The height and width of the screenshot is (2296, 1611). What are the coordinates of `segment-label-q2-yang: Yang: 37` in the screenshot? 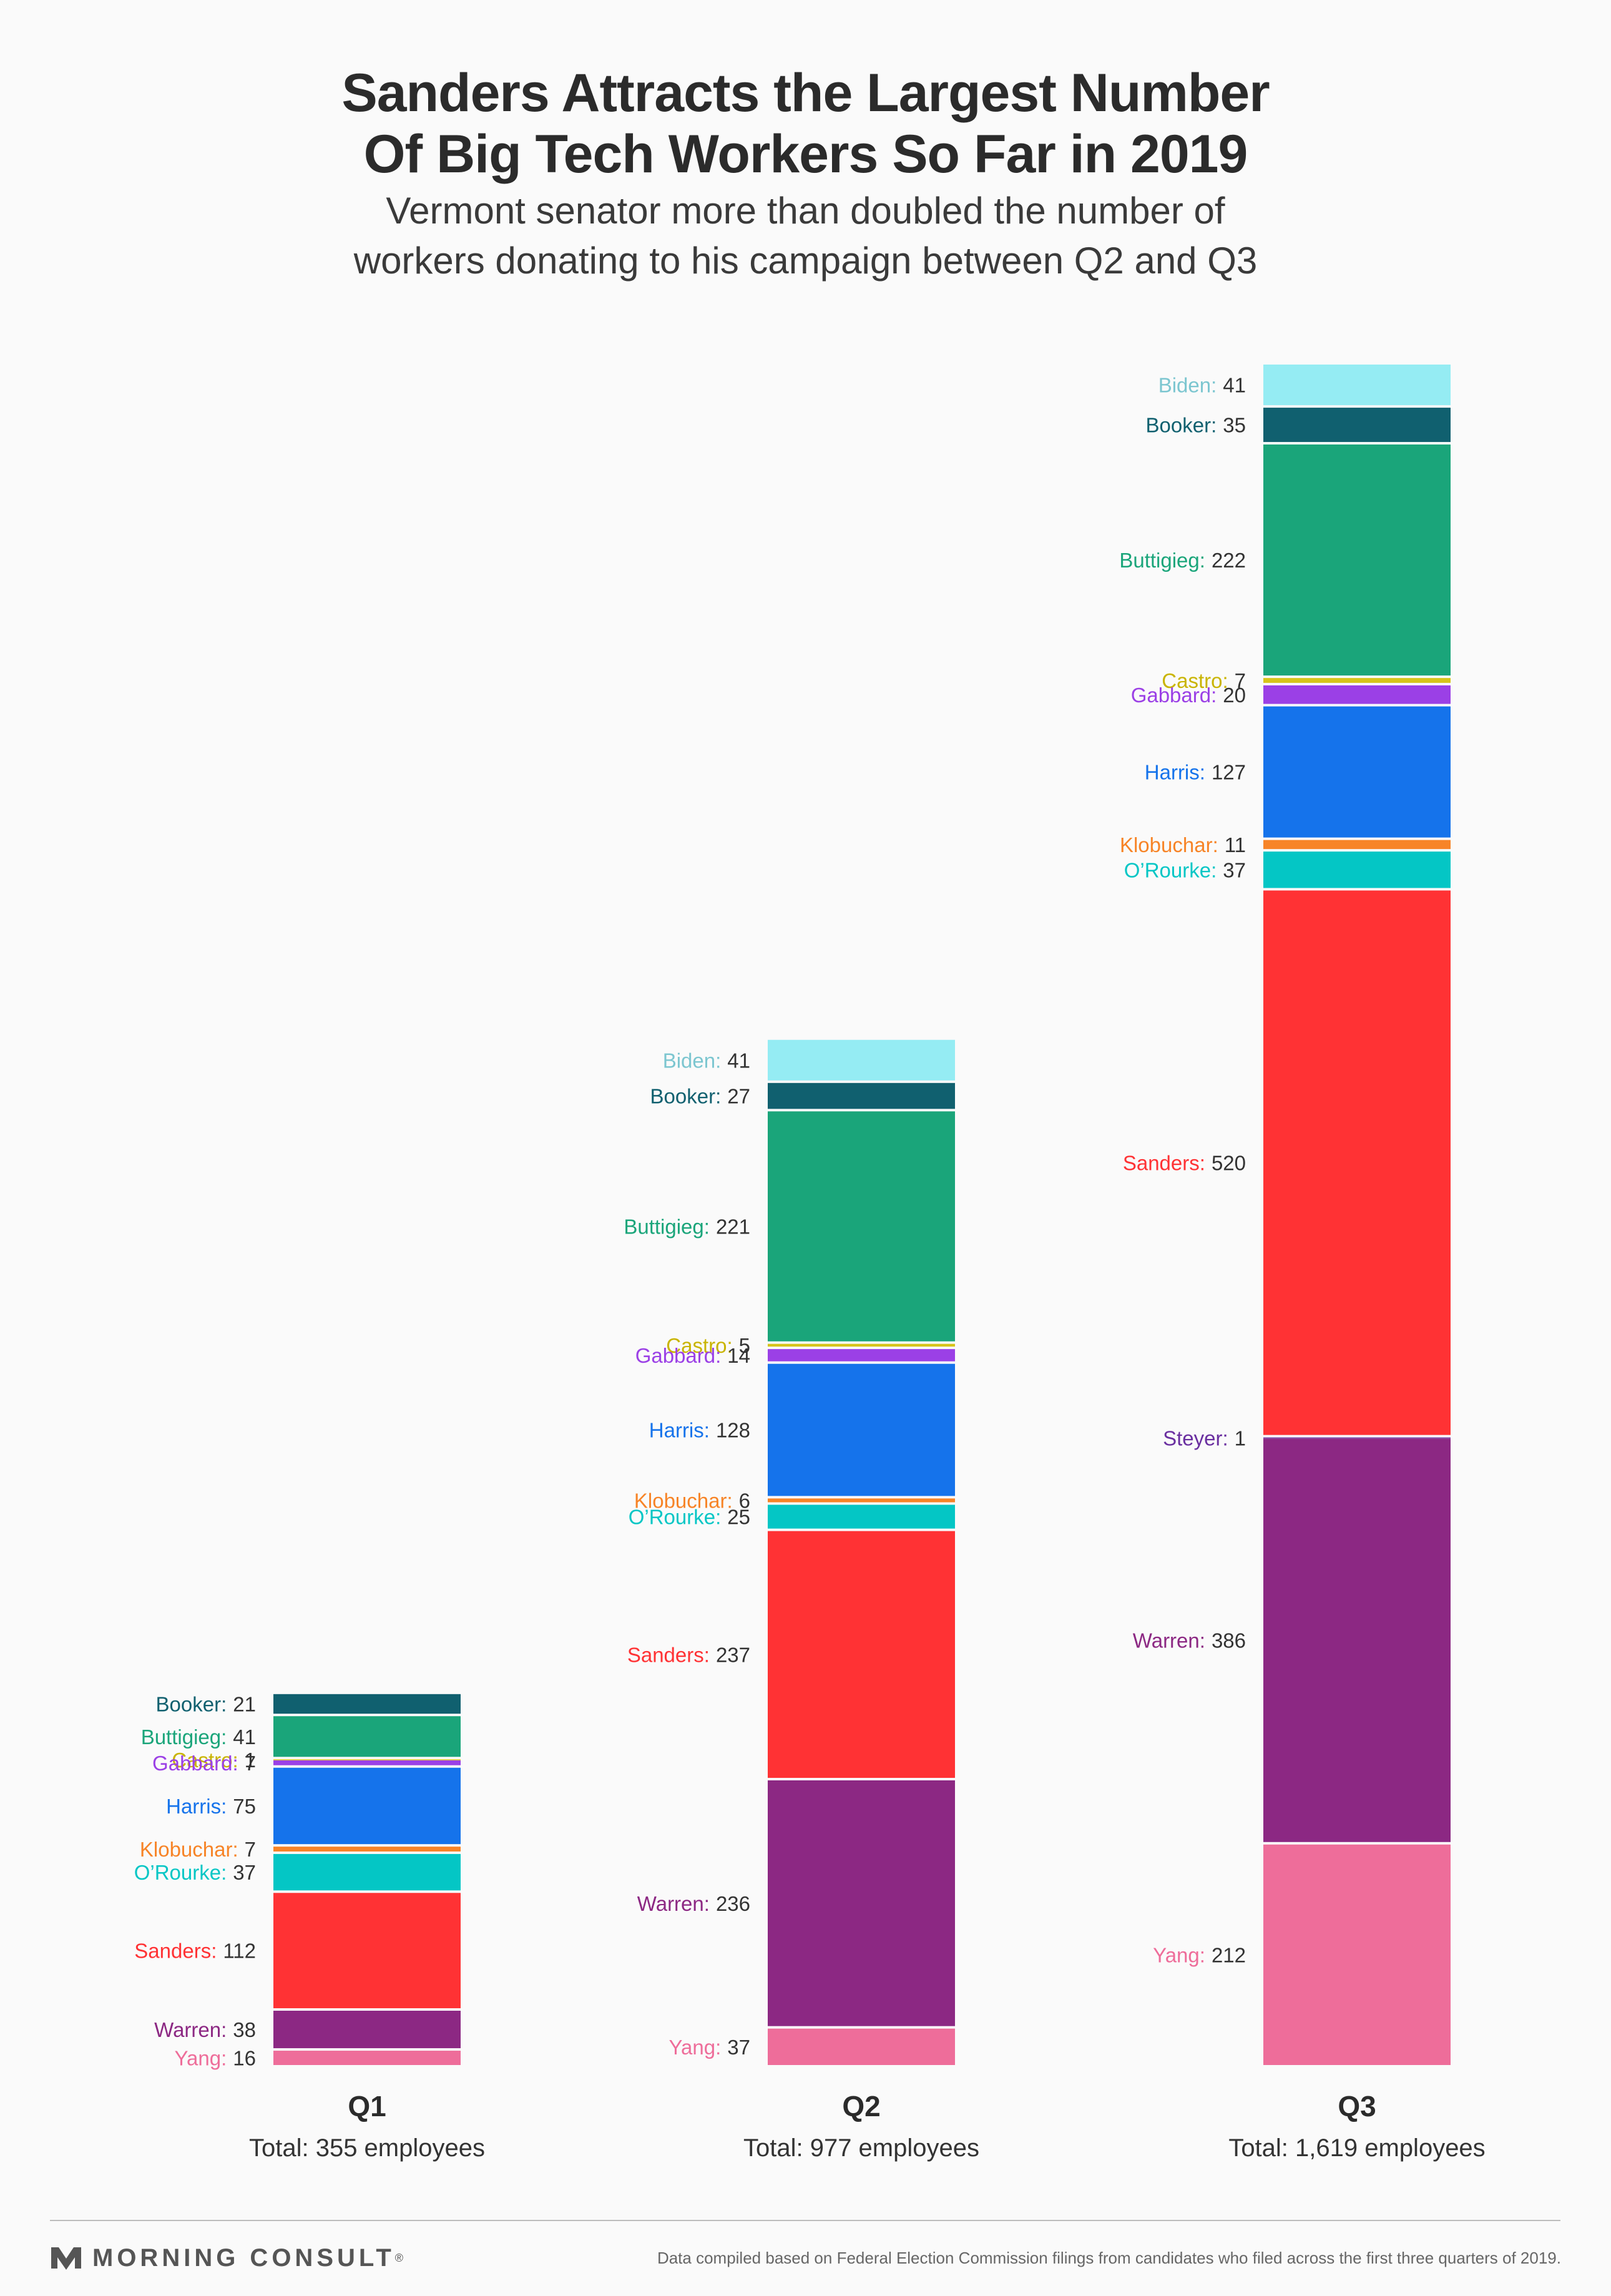 It's located at (709, 2047).